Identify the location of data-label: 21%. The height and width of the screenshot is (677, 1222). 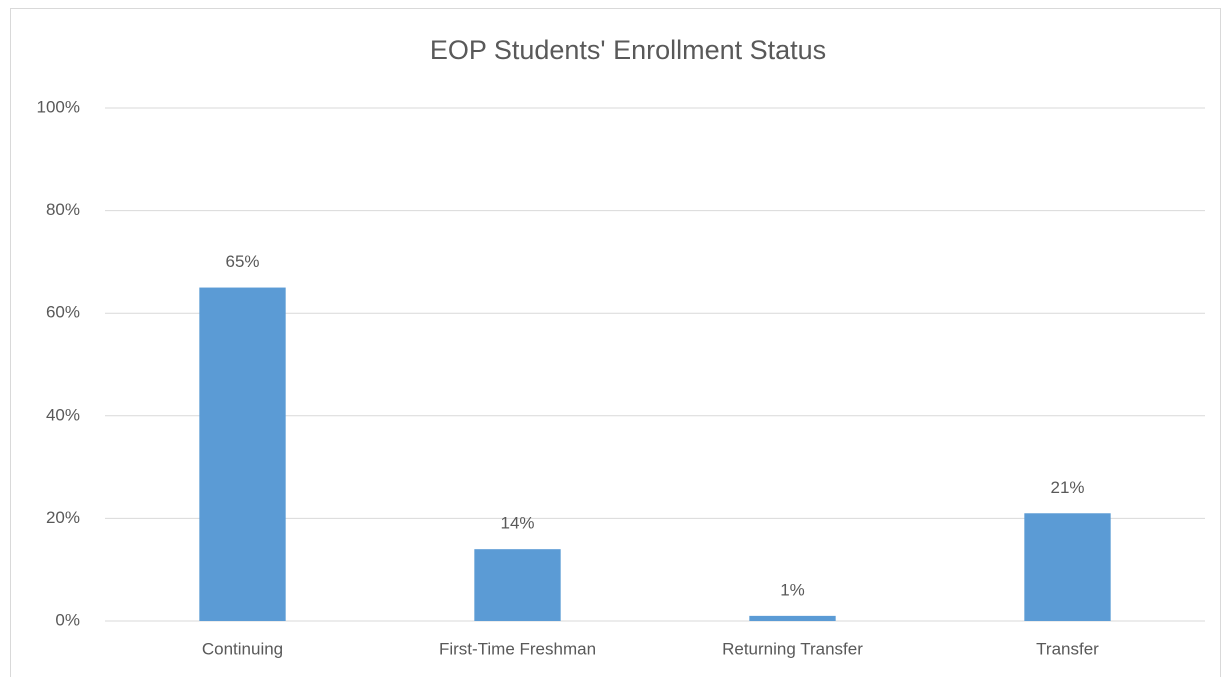
(1067, 487).